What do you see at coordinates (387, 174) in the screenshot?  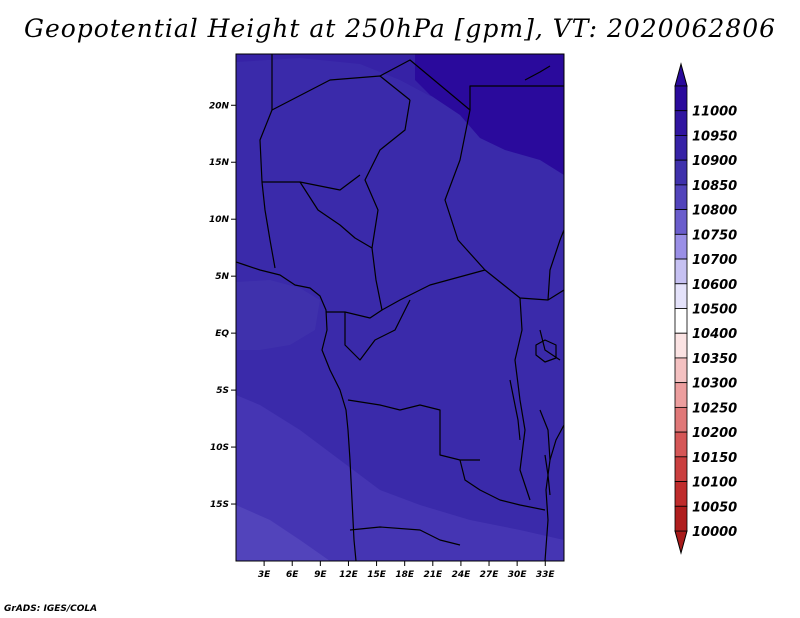 I see `border-chad-sudan` at bounding box center [387, 174].